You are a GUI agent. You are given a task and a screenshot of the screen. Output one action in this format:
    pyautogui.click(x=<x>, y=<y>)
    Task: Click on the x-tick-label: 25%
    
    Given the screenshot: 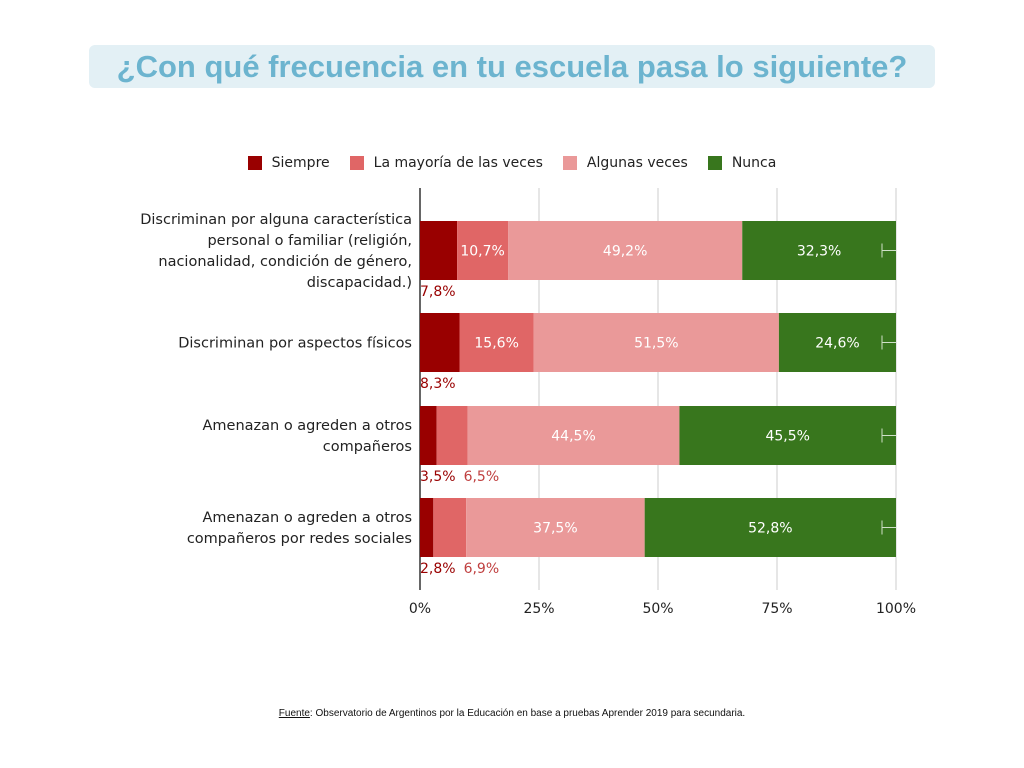 What is the action you would take?
    pyautogui.click(x=538, y=609)
    